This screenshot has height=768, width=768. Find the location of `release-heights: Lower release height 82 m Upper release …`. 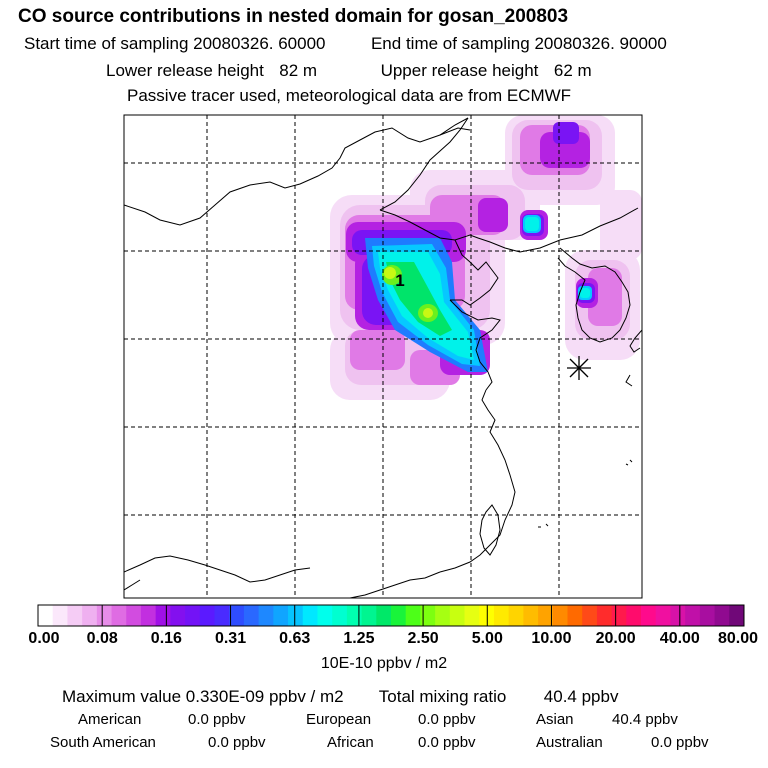

release-heights: Lower release height 82 m Upper release … is located at coordinates (349, 71).